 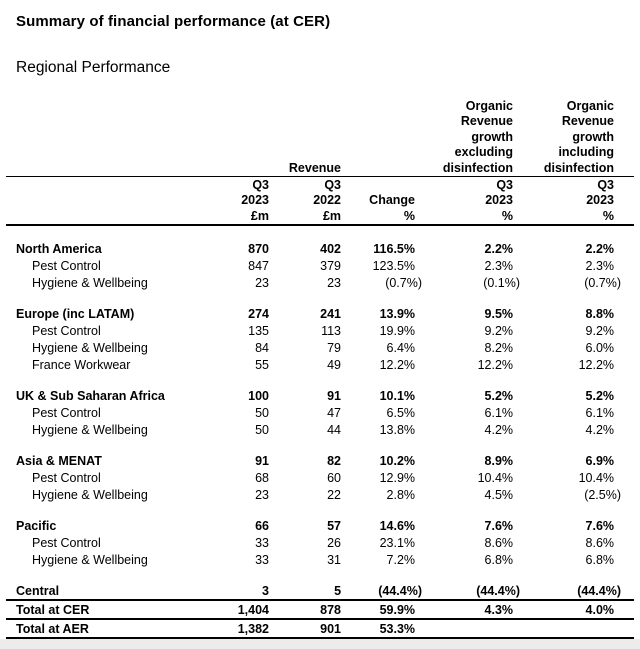 What do you see at coordinates (397, 331) in the screenshot?
I see `cell: 19.9%` at bounding box center [397, 331].